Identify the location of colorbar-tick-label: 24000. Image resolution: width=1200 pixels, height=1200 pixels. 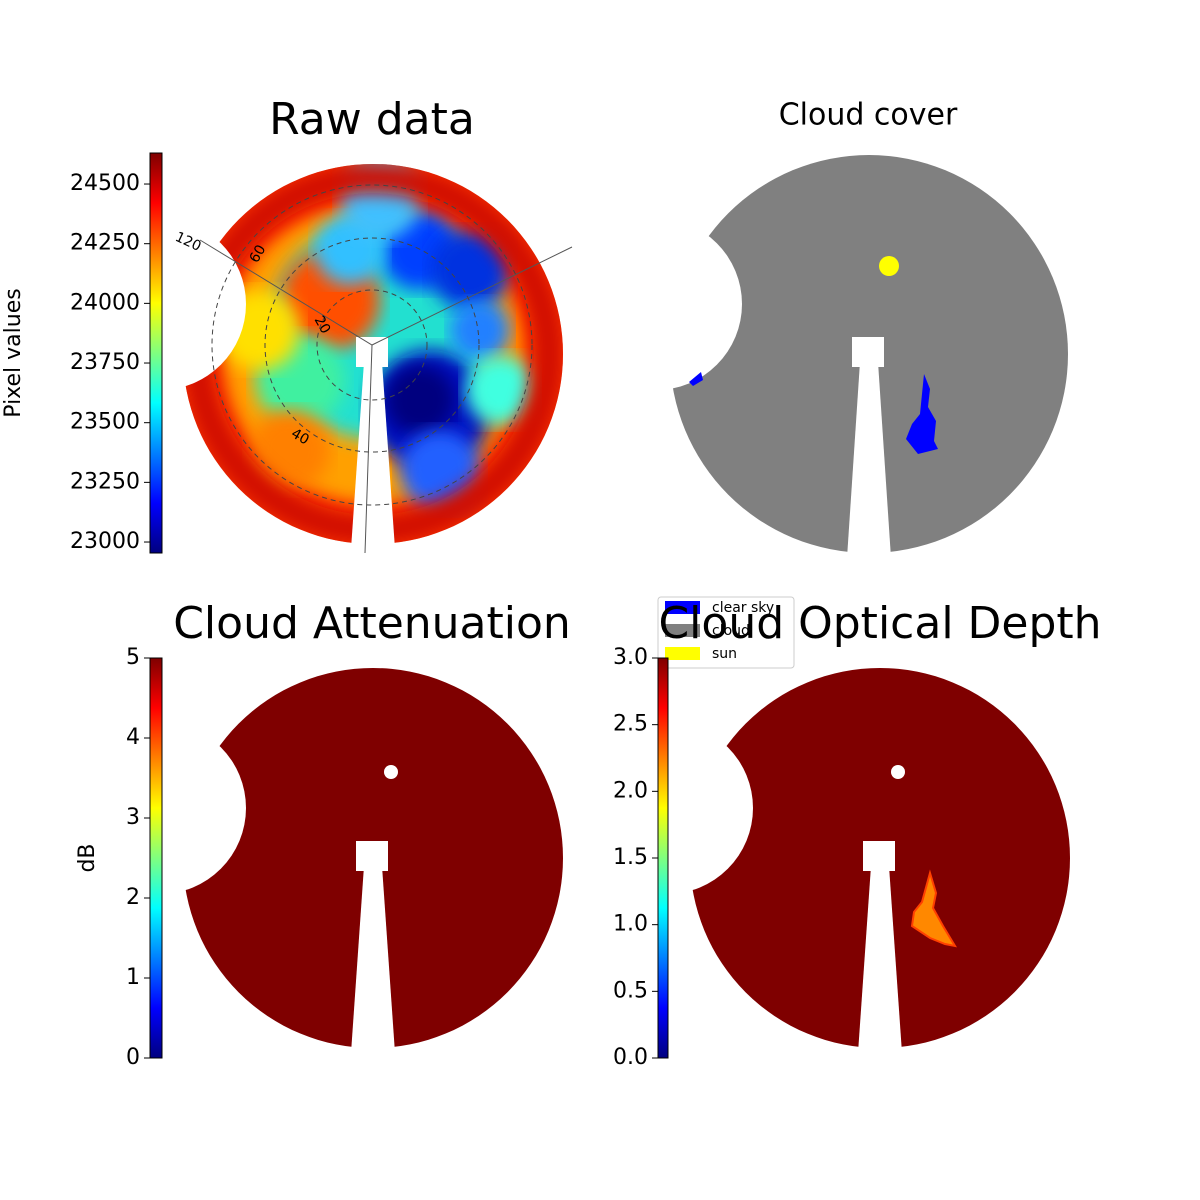
(105, 302).